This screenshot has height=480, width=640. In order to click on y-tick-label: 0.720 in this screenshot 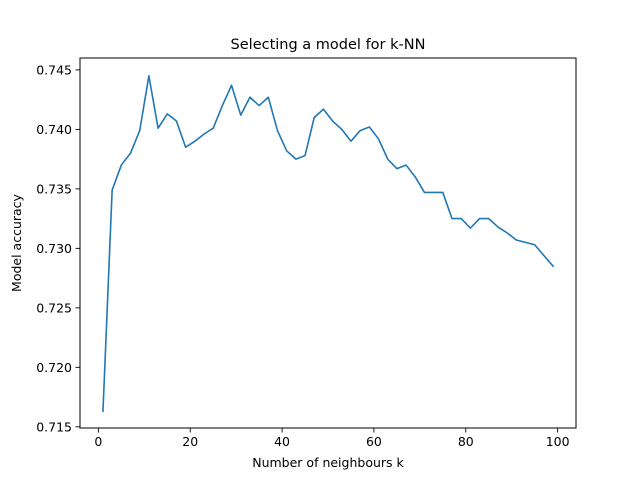, I will do `click(54, 367)`.